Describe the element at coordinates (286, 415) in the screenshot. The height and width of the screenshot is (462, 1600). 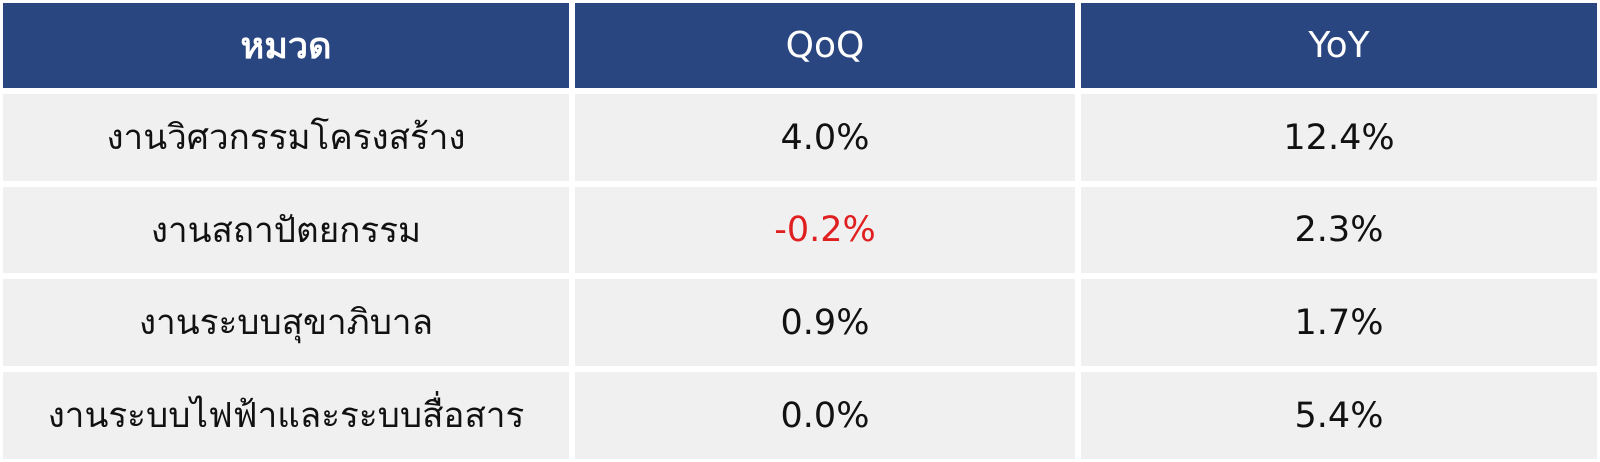
I see `row-4-category: งานระบบไฟฟ้าและระบบสื่อสาร` at that location.